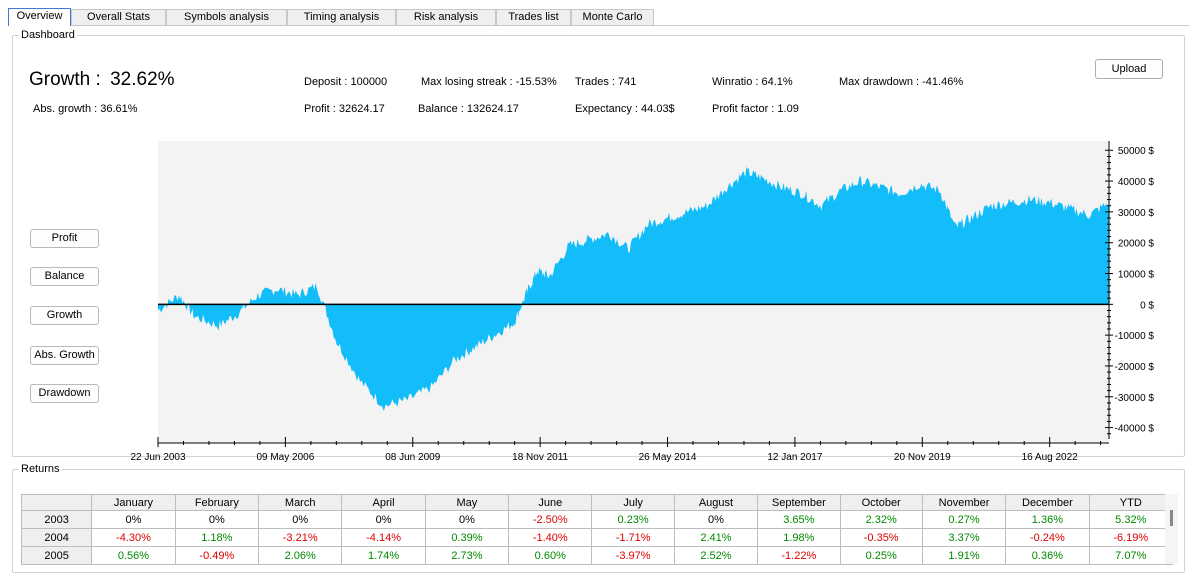  Describe the element at coordinates (1129, 69) in the screenshot. I see `upload-button: Upload` at that location.